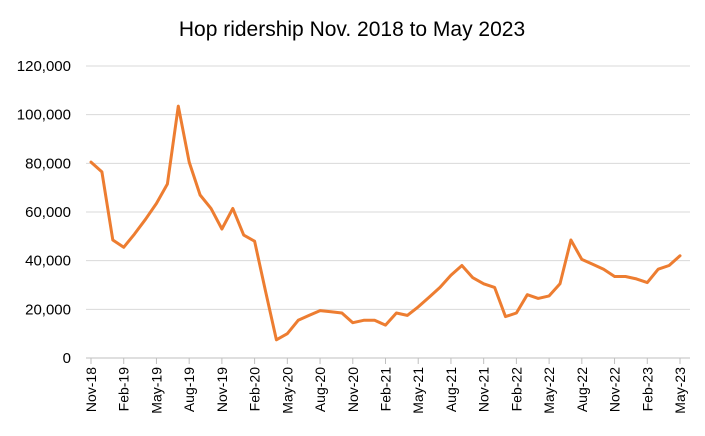 The width and height of the screenshot is (705, 436). Describe the element at coordinates (418, 390) in the screenshot. I see `x-tick-label: May-21` at that location.